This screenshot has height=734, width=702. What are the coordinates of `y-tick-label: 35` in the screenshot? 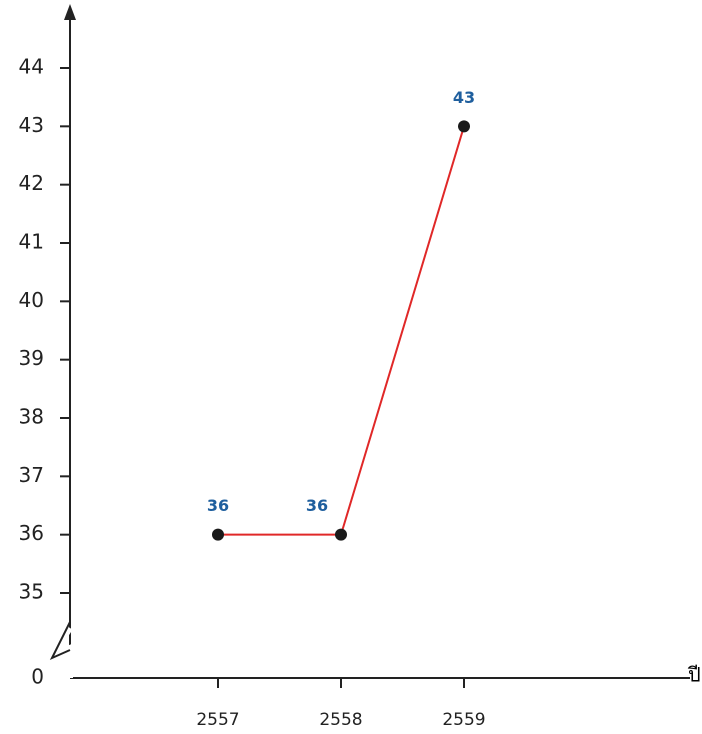 It's located at (31, 592).